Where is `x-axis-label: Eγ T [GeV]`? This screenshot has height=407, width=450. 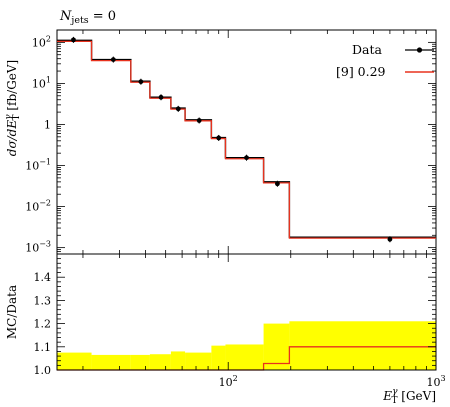
x-axis-label: Eγ T [GeV] is located at coordinates (409, 396).